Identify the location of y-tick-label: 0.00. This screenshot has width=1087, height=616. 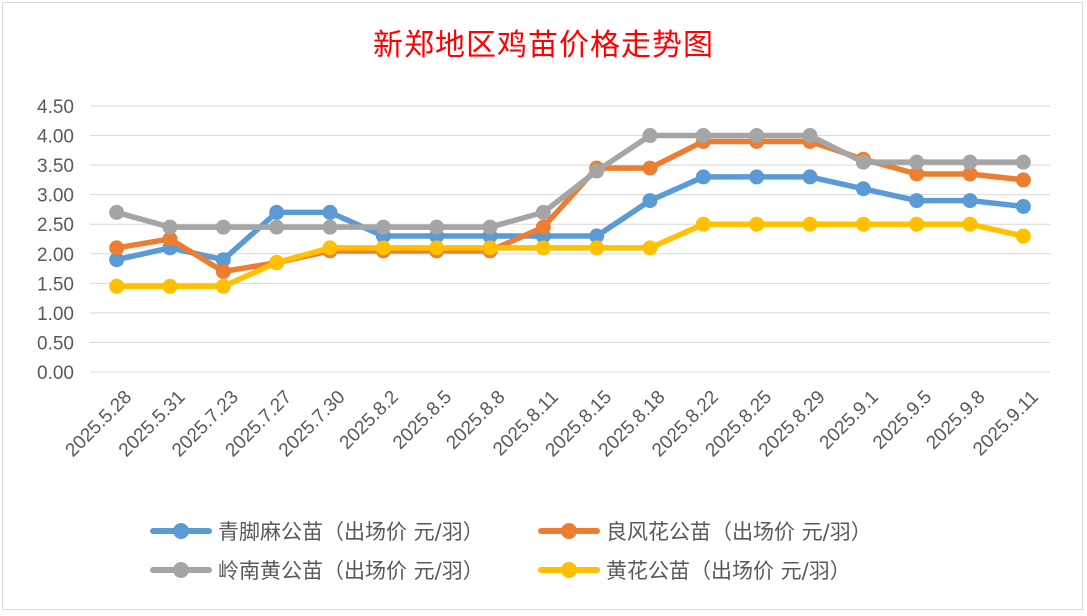
(55, 373).